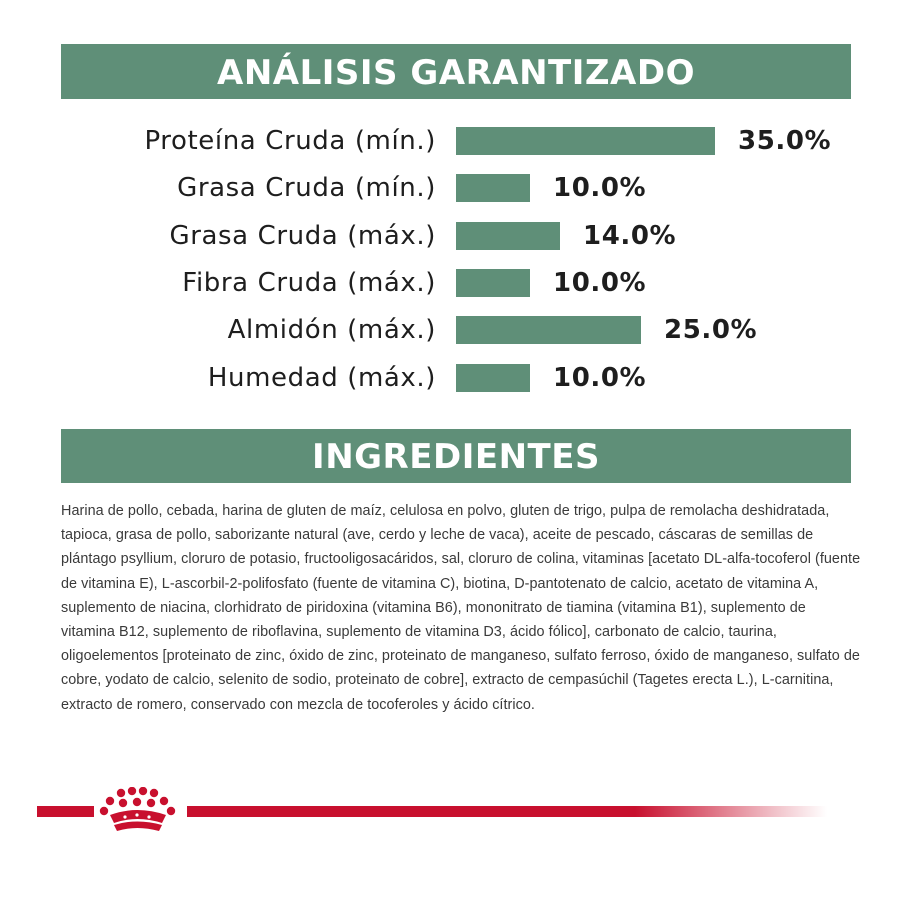 The width and height of the screenshot is (906, 906). Describe the element at coordinates (306, 188) in the screenshot. I see `analysis-row-label: Grasa Cruda (mín.)` at that location.